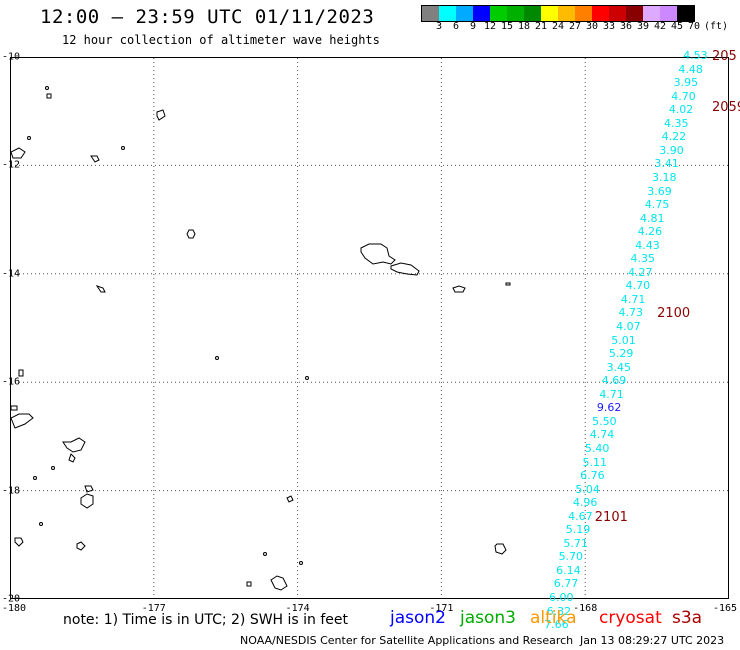 The width and height of the screenshot is (740, 650). I want to click on wave-height-value: 5.29, so click(621, 354).